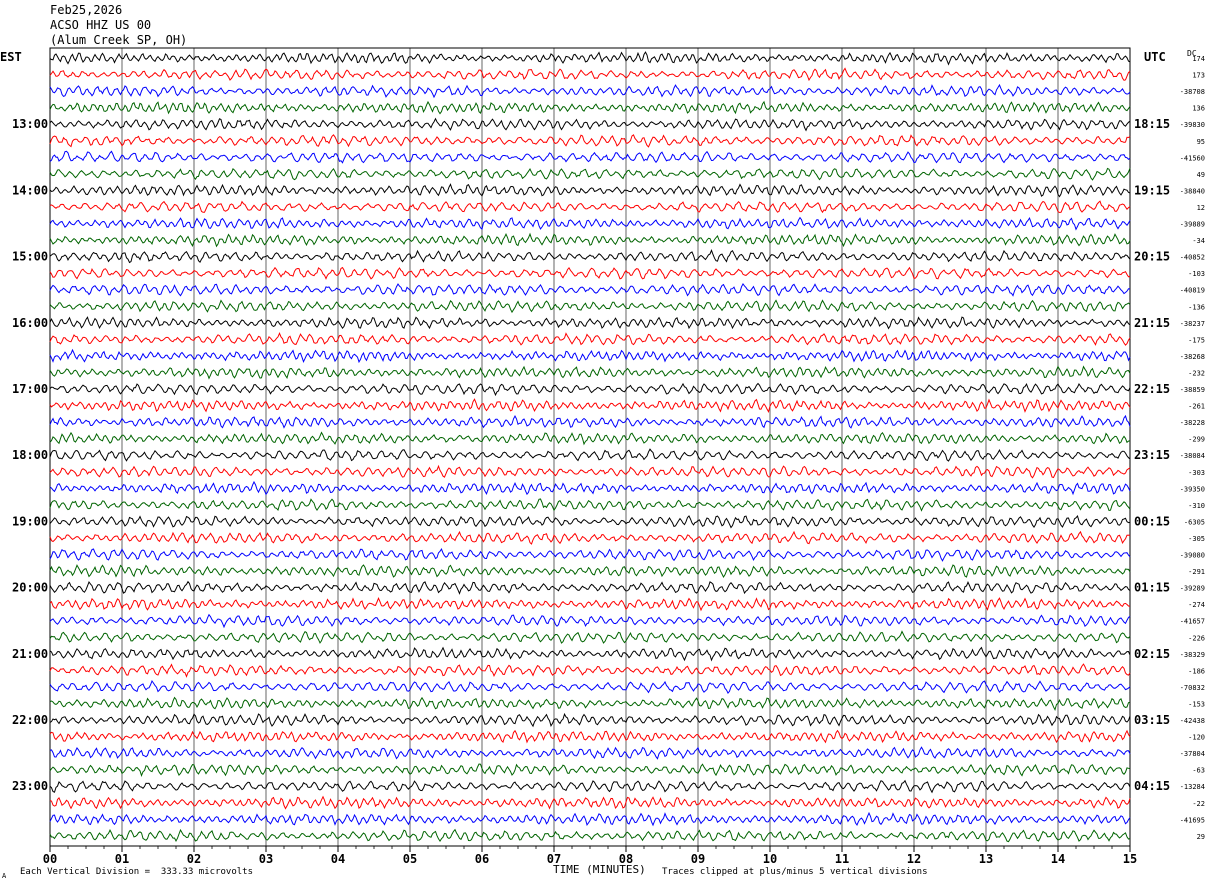  What do you see at coordinates (30, 389) in the screenshot?
I see `local-hour-label: 17:00` at bounding box center [30, 389].